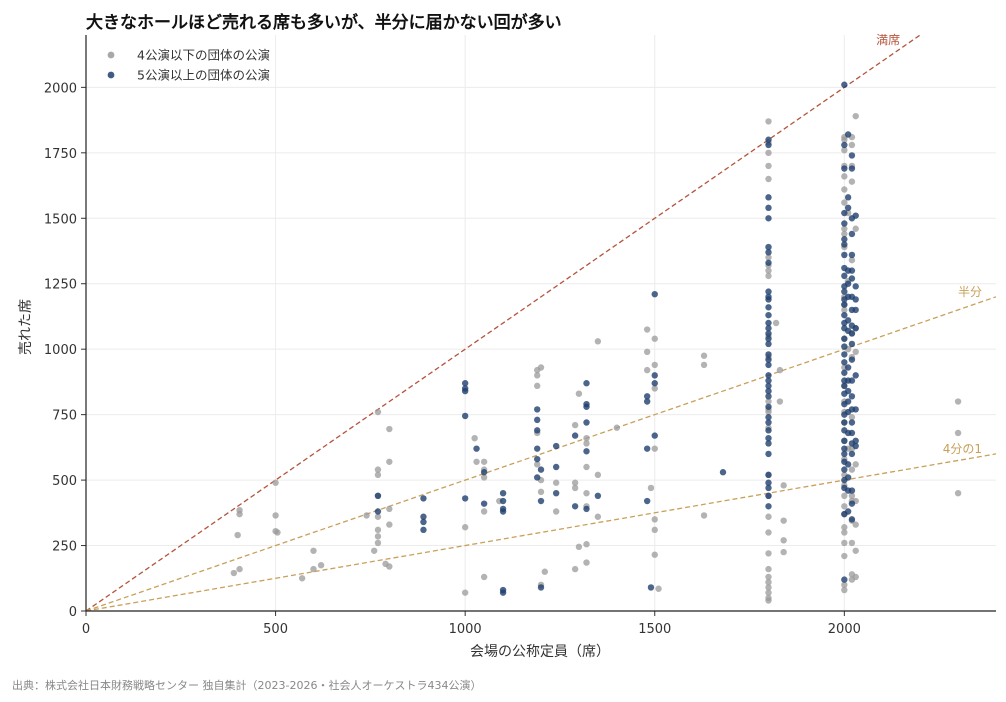  Describe the element at coordinates (64, 547) in the screenshot. I see `y-tick-label: 250` at that location.